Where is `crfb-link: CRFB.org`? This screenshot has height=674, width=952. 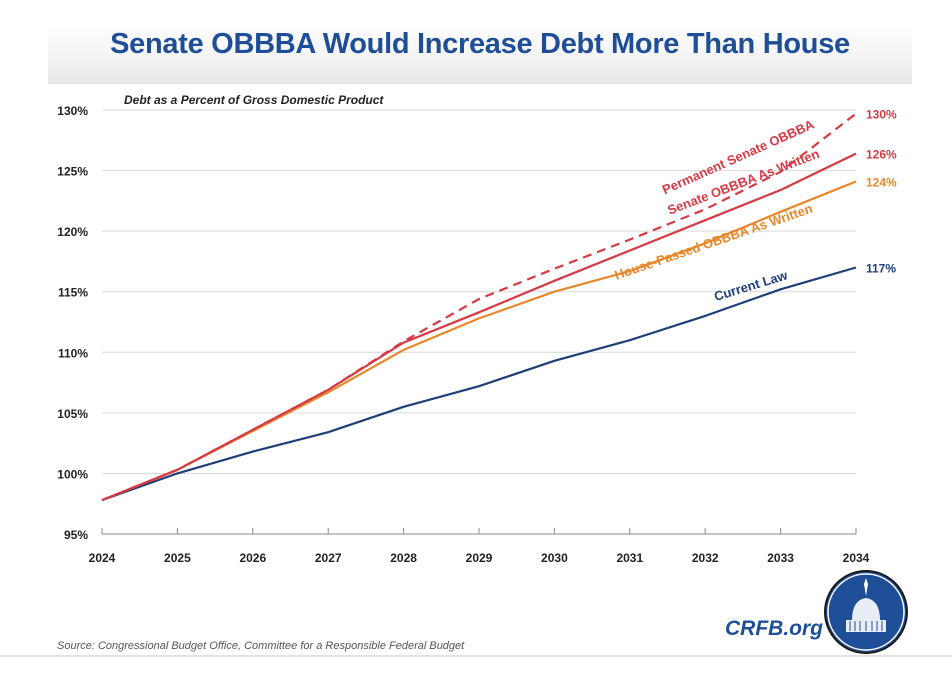 crfb-link: CRFB.org is located at coordinates (774, 628).